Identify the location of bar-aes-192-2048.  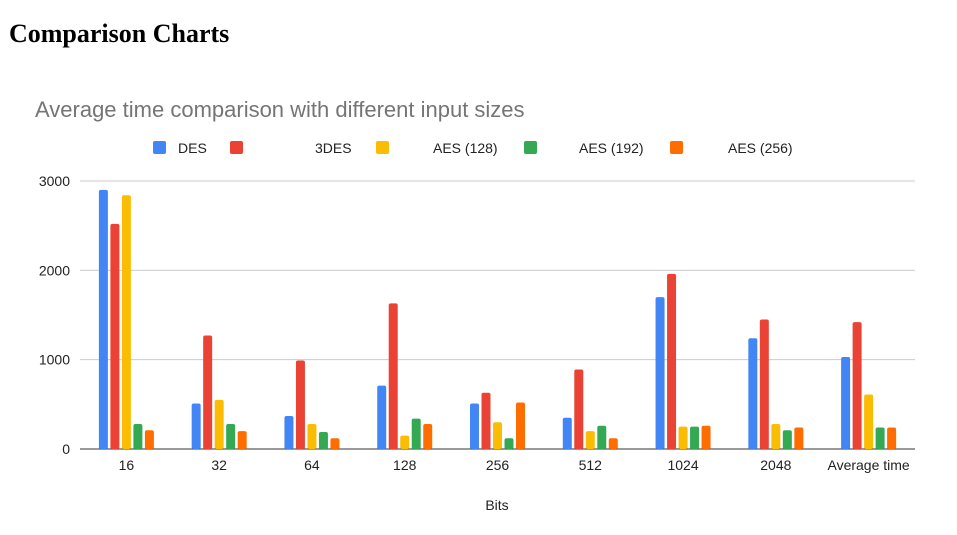
(787, 439).